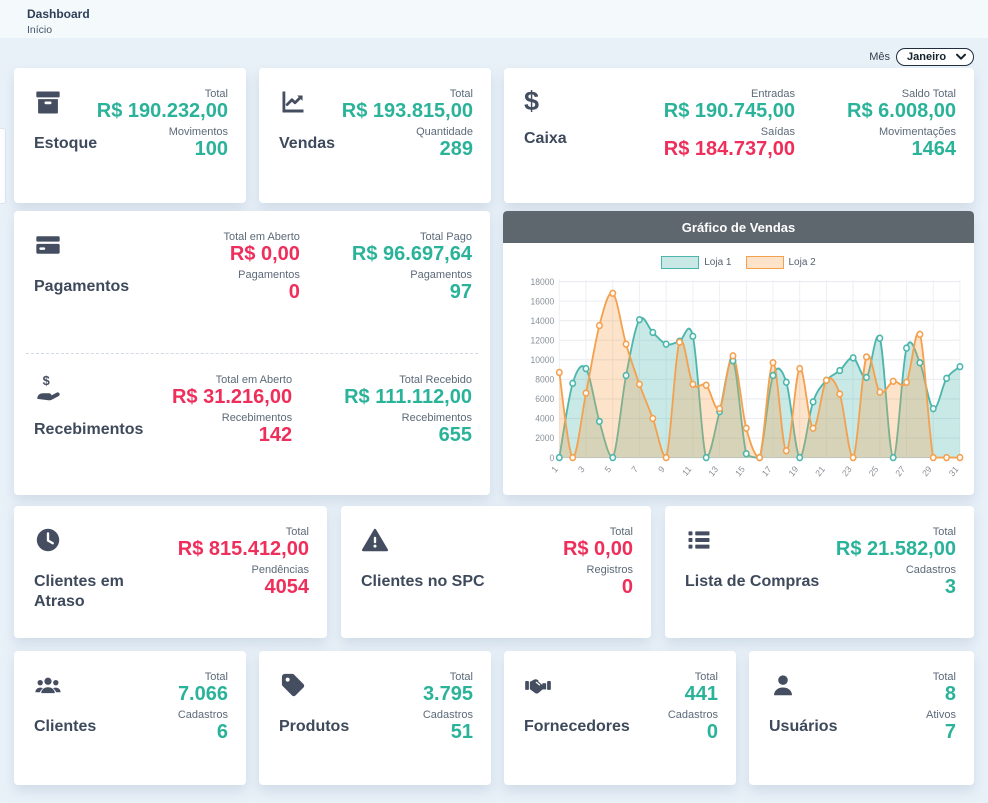 The height and width of the screenshot is (803, 988). Describe the element at coordinates (661, 469) in the screenshot. I see `svg-text: 9` at that location.